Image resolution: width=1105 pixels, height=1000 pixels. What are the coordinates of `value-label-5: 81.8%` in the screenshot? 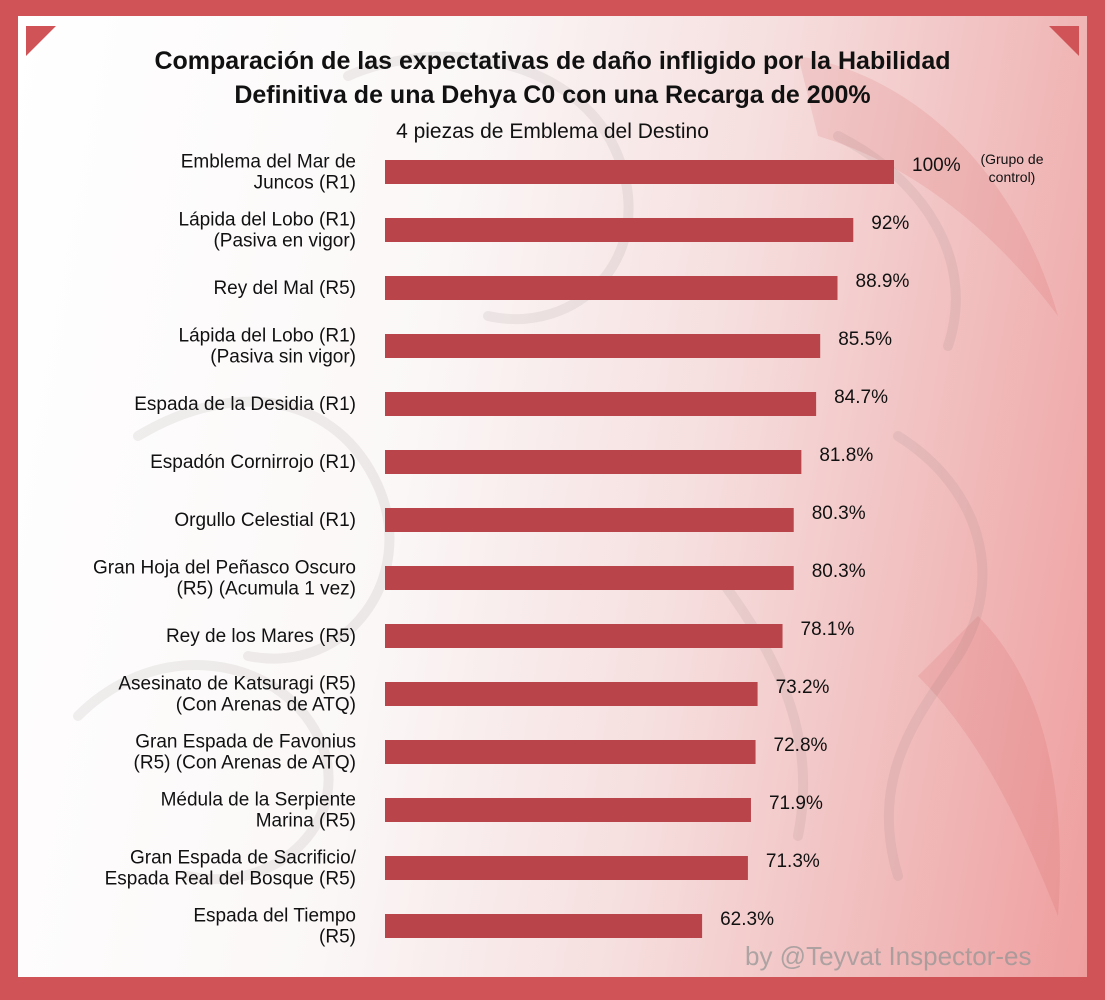 It's located at (846, 455).